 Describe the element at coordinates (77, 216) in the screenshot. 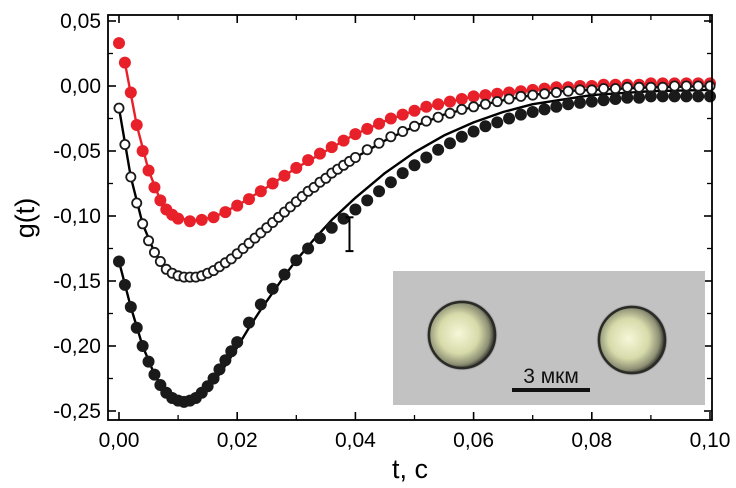

I see `y-tick-label: -0,10` at that location.